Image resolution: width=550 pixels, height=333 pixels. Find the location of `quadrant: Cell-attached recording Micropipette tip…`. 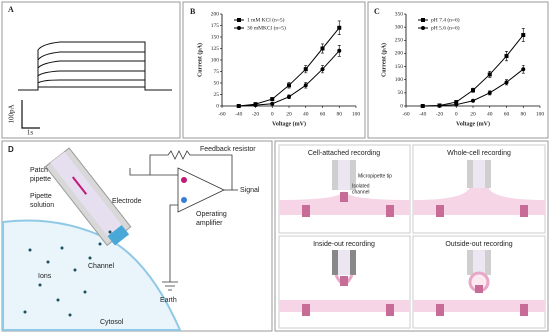

quadrant: Cell-attached recording Micropipette tip… is located at coordinates (344, 189).